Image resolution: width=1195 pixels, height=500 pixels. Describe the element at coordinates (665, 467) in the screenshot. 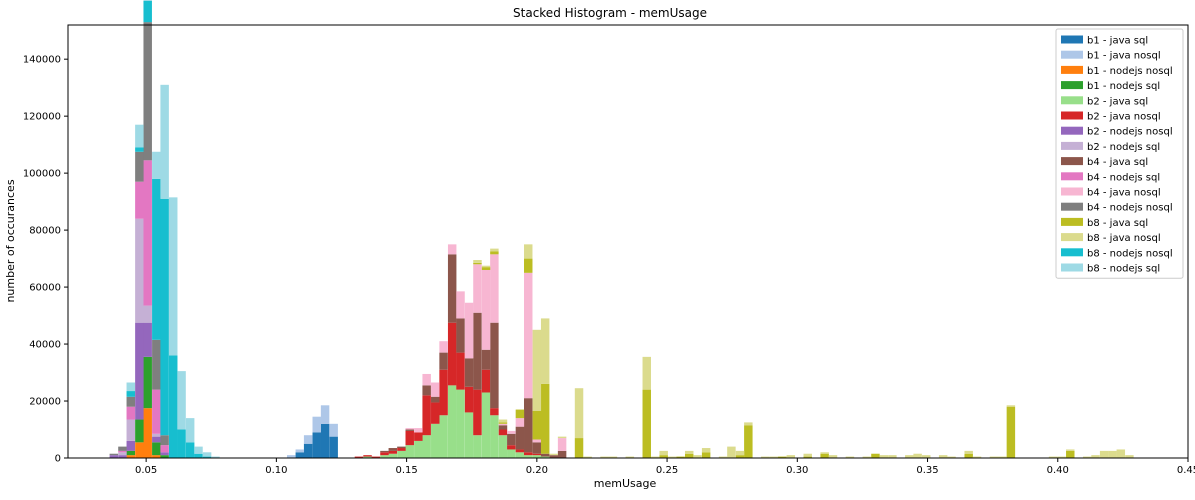

I see `x-axis: 0.05 0.10 0.15 0.20 0.25 0.30 0.35 0.40 0.45` at that location.